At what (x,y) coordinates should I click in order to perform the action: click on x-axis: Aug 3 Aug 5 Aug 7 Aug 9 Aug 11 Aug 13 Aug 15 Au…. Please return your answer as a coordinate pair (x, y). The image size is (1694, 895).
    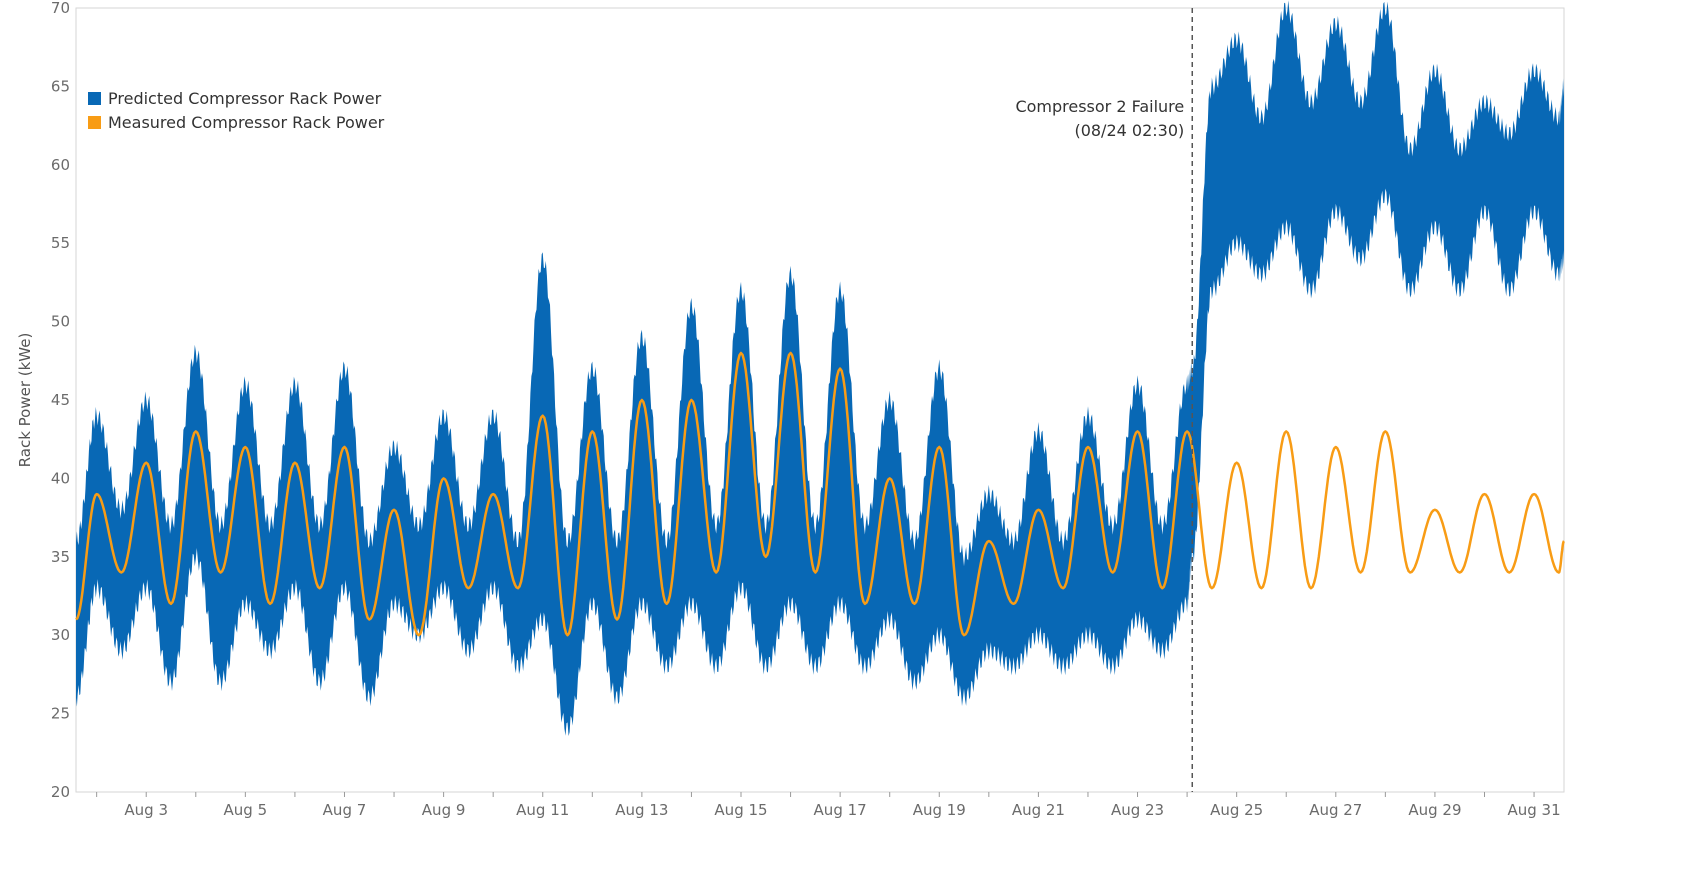
    Looking at the image, I should click on (828, 805).